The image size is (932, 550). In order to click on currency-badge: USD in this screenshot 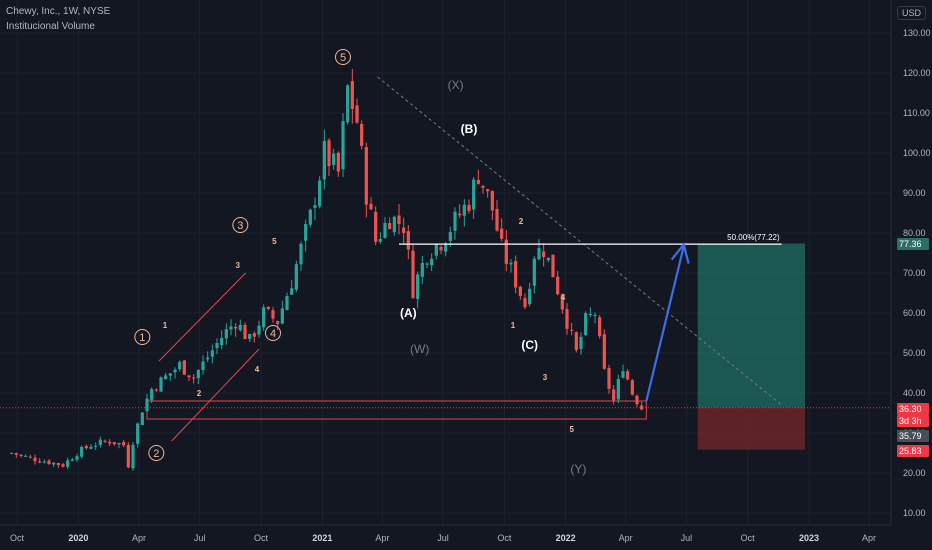, I will do `click(911, 13)`.